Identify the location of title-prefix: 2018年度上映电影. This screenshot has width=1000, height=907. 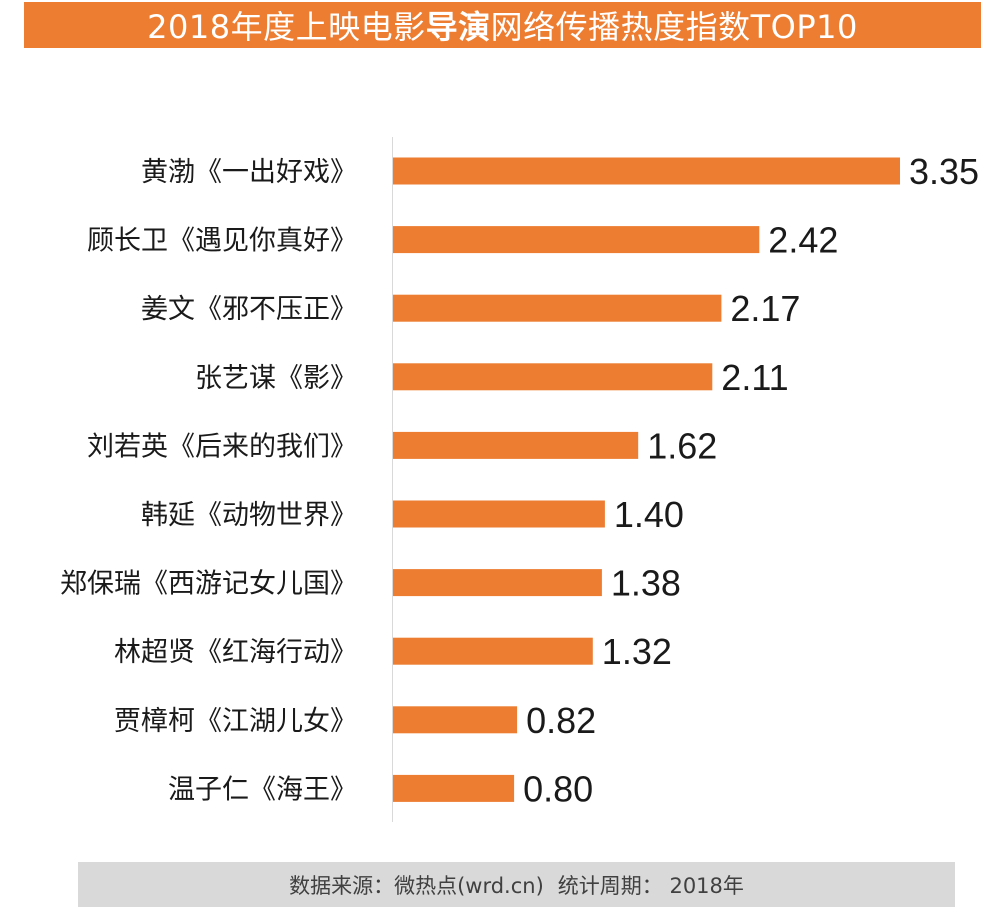
(286, 27).